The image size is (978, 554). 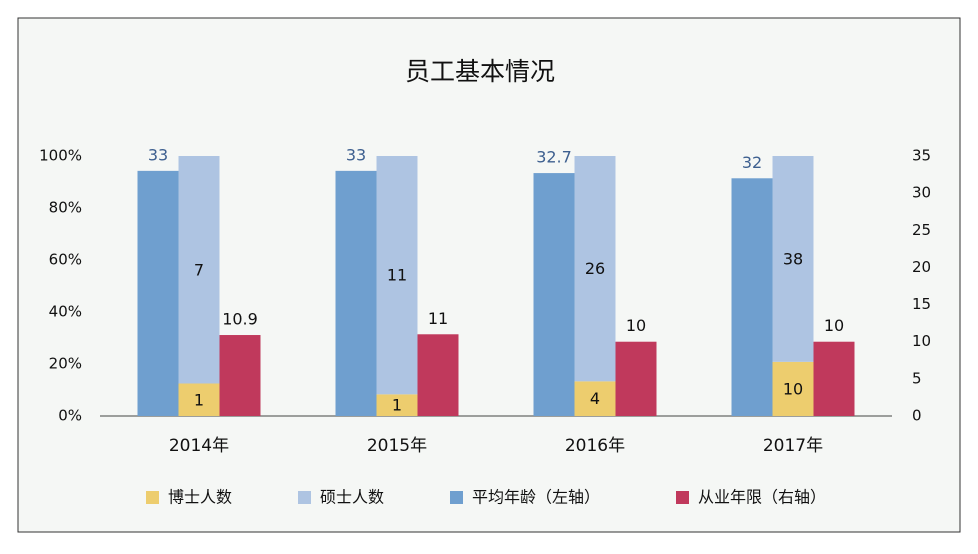 I want to click on y2-tick-label: 20, so click(x=921, y=267).